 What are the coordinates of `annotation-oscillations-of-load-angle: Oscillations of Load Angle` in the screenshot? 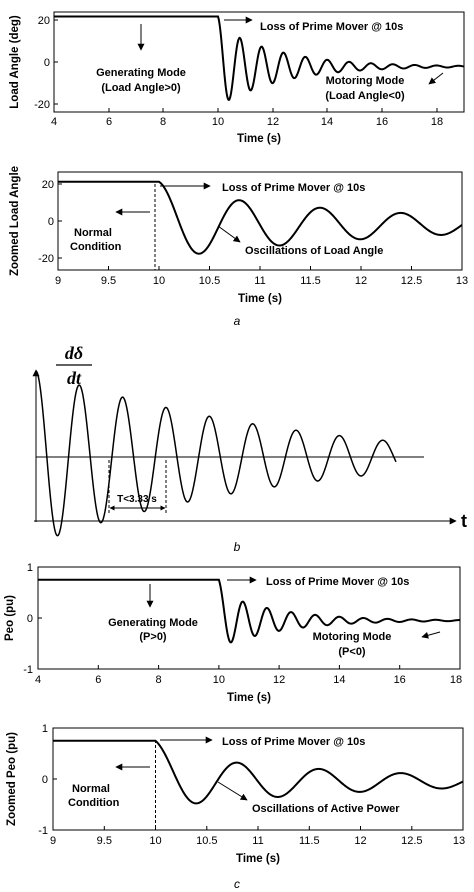 It's located at (314, 251).